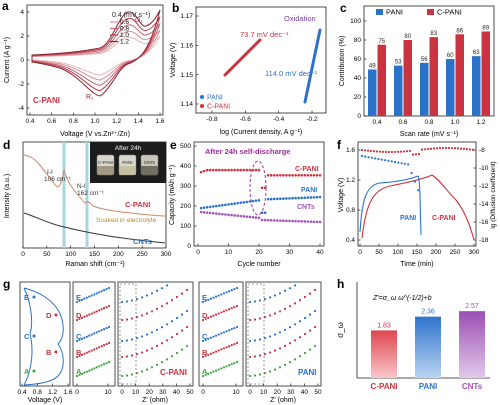 Image resolution: width=500 pixels, height=405 pixels. Describe the element at coordinates (127, 170) in the screenshot. I see `vial-pani-content` at that location.